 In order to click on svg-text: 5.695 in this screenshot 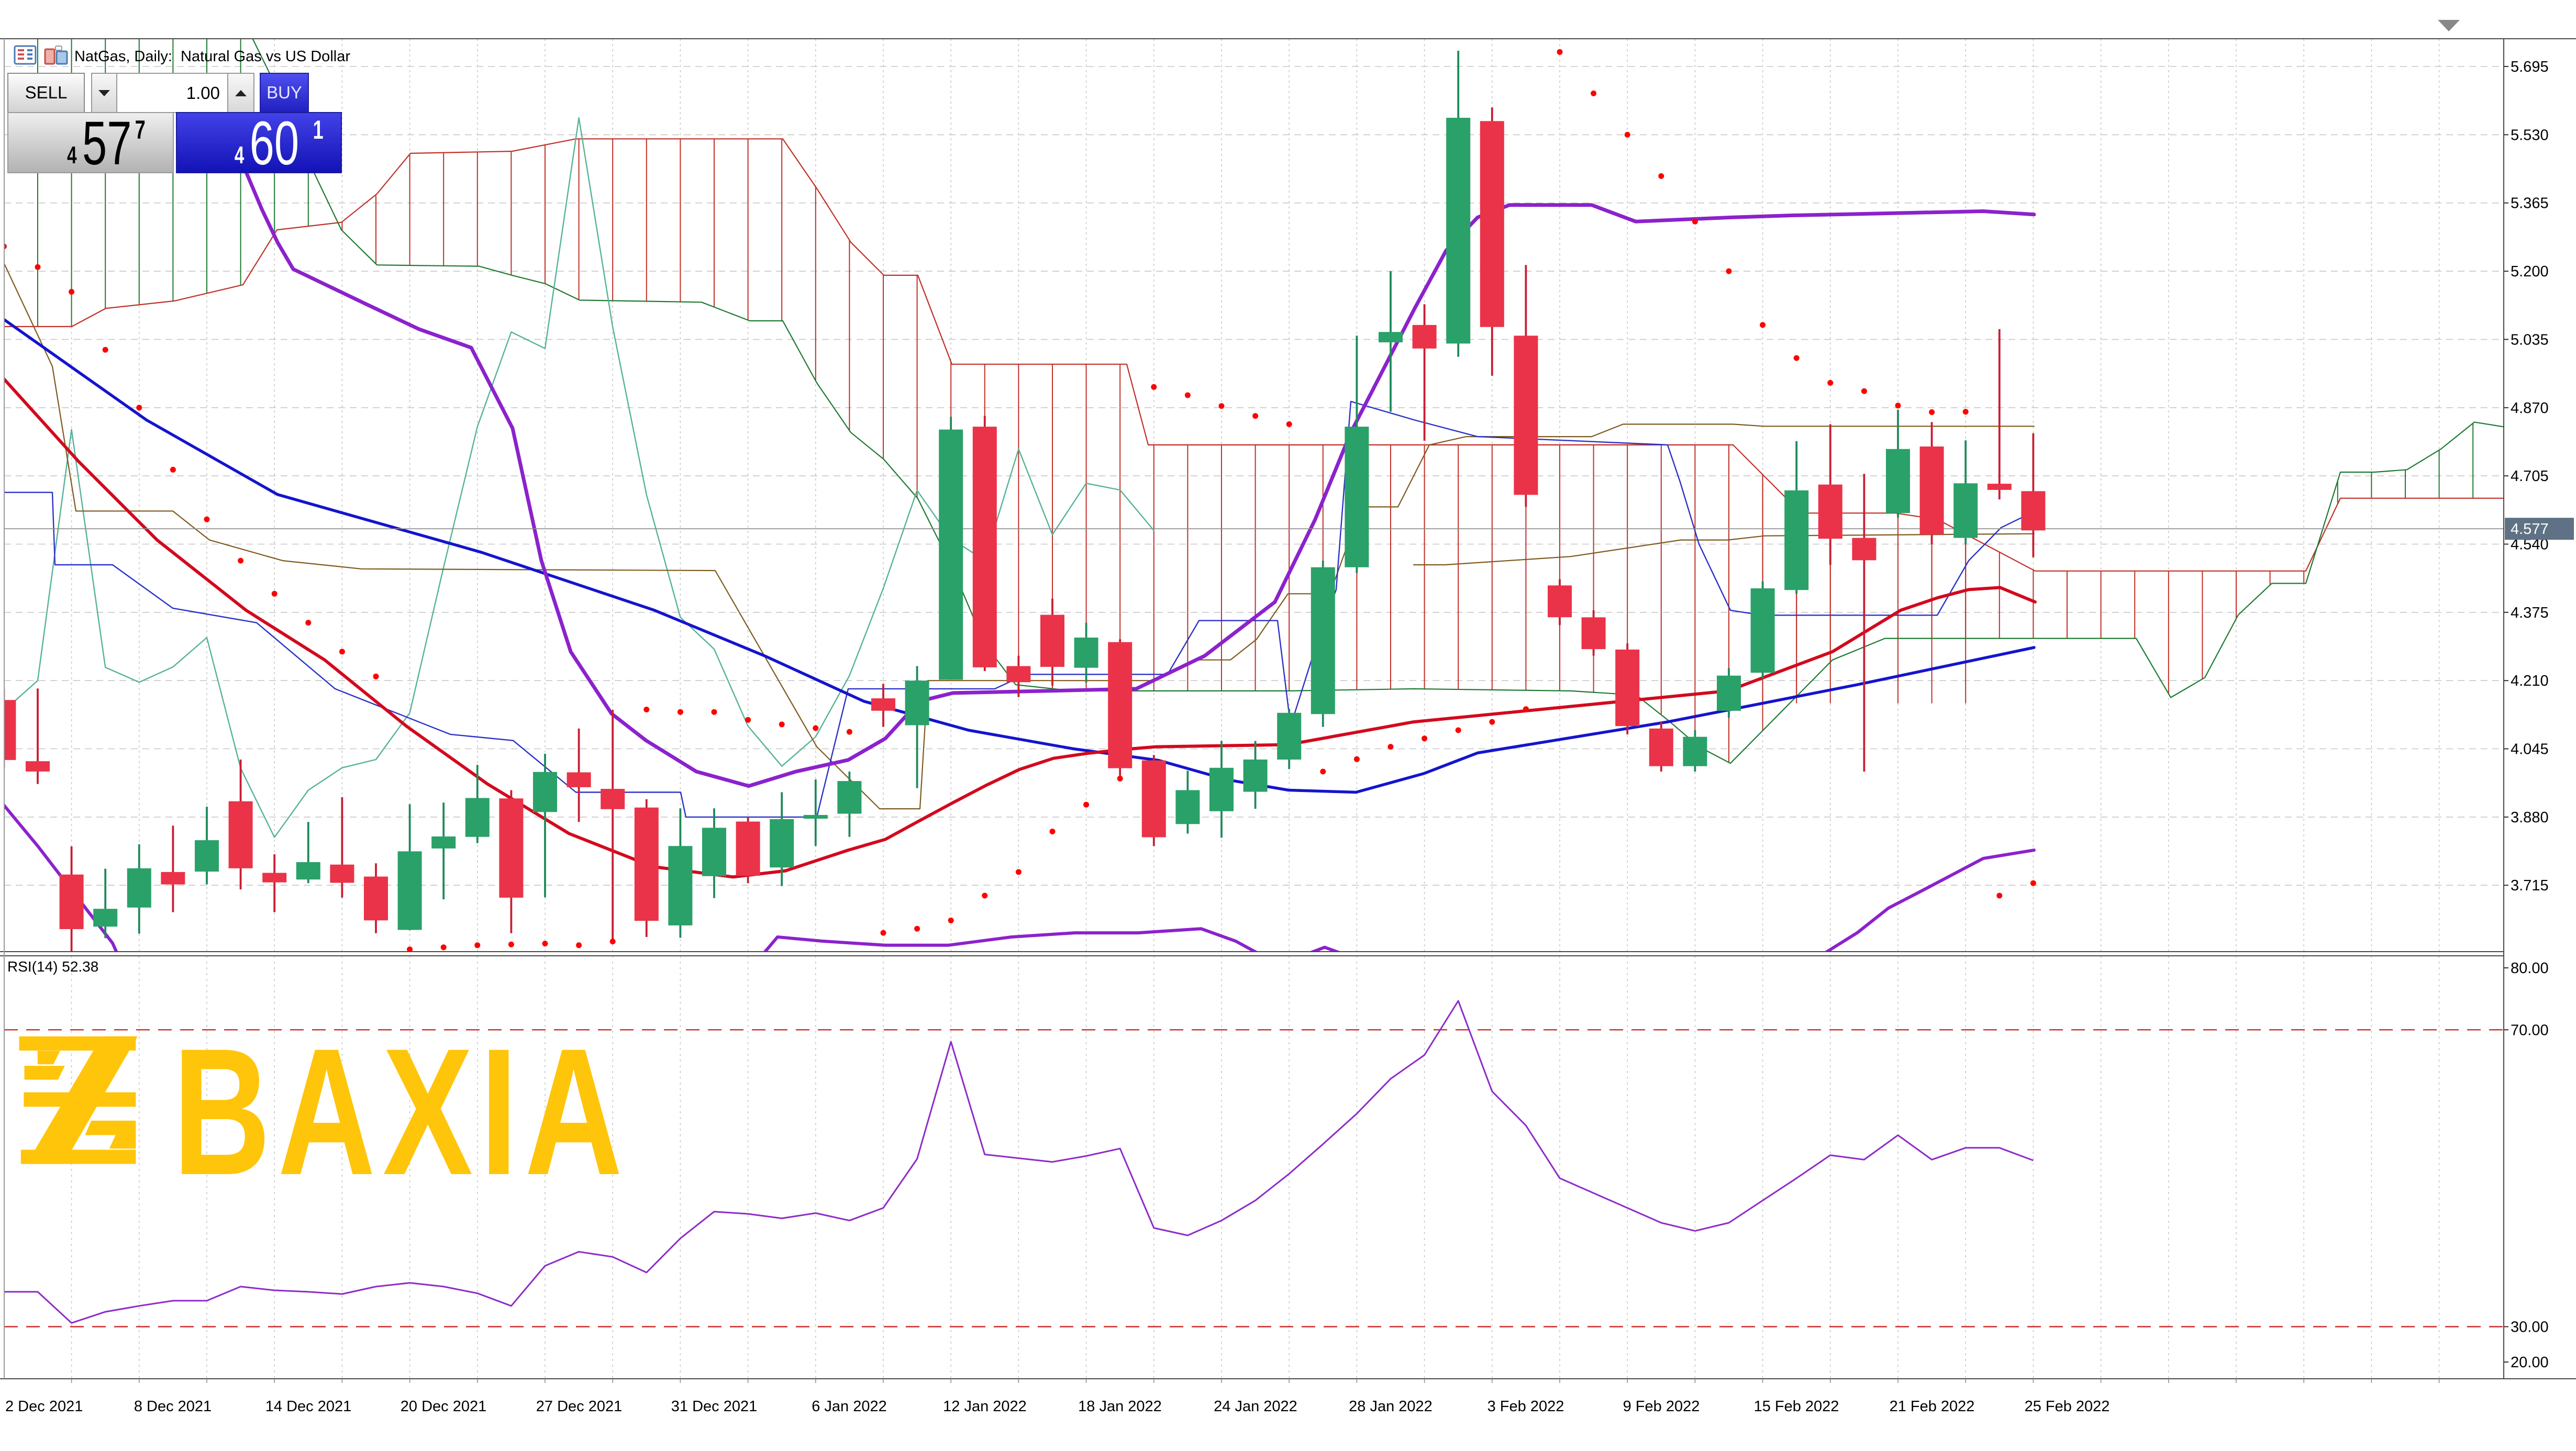, I will do `click(2530, 67)`.